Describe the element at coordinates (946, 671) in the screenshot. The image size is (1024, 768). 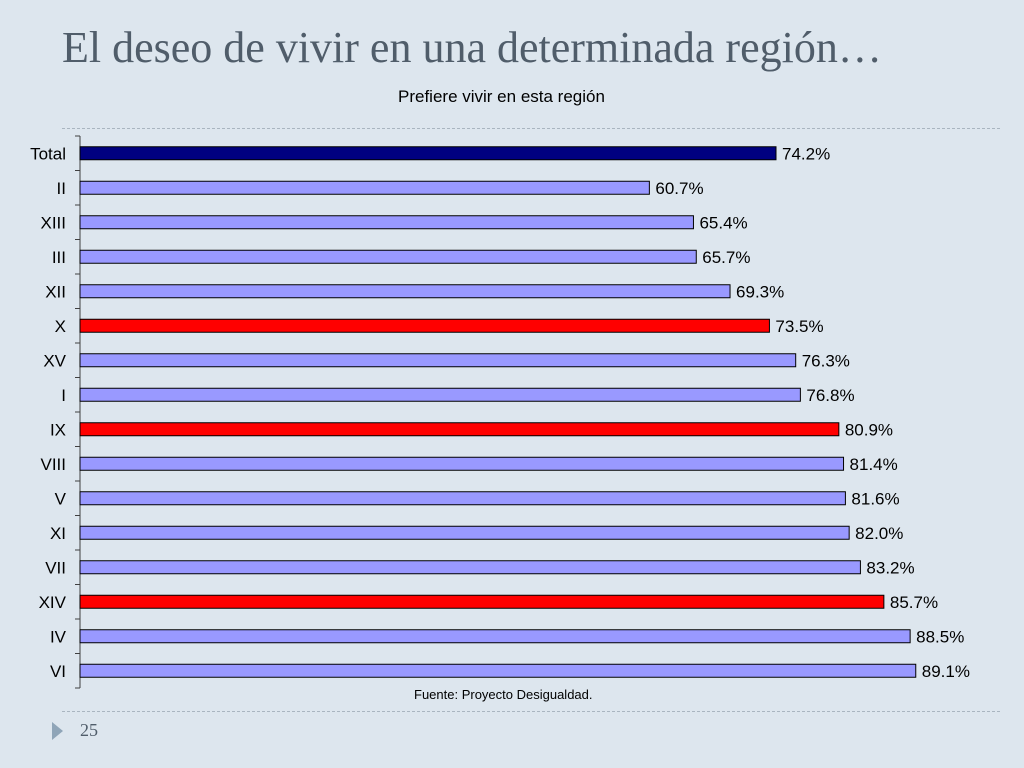
I see `data-label: 89.1%` at that location.